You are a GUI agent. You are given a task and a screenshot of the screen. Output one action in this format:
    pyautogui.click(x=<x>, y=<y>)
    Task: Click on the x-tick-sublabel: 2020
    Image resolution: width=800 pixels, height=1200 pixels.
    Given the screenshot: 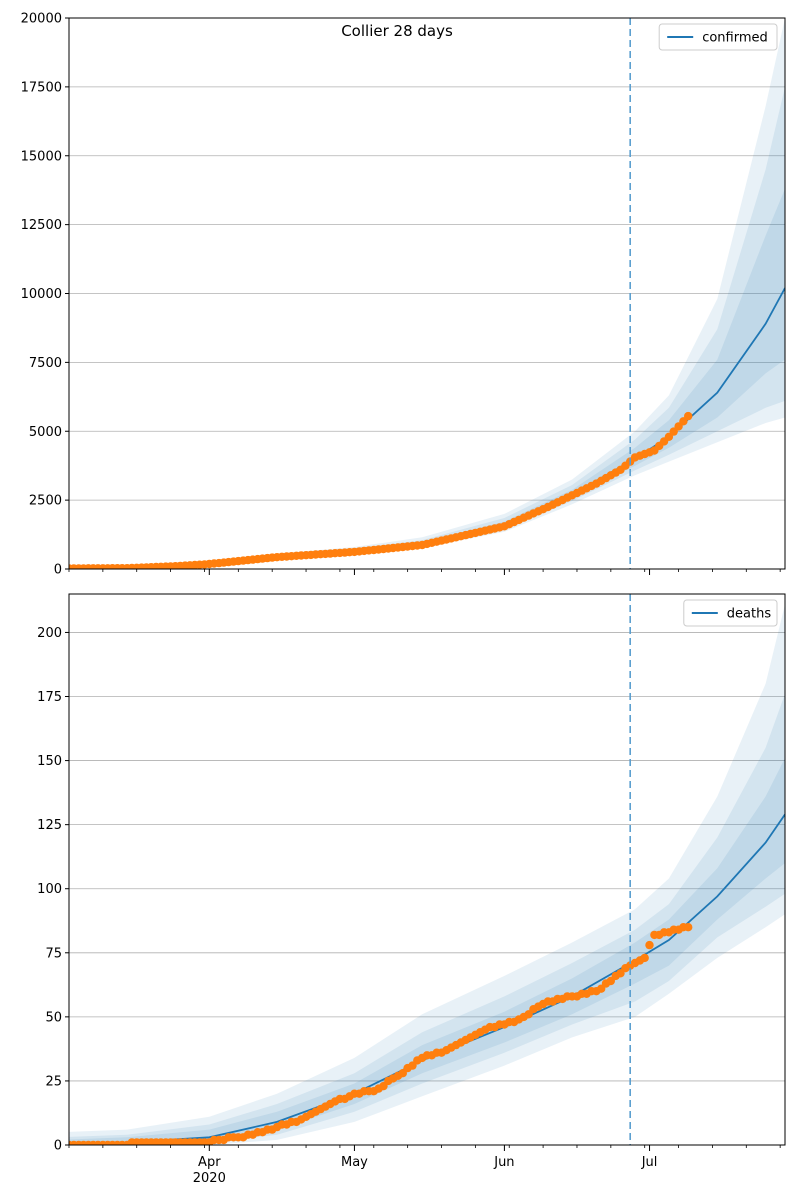 What is the action you would take?
    pyautogui.click(x=209, y=1178)
    